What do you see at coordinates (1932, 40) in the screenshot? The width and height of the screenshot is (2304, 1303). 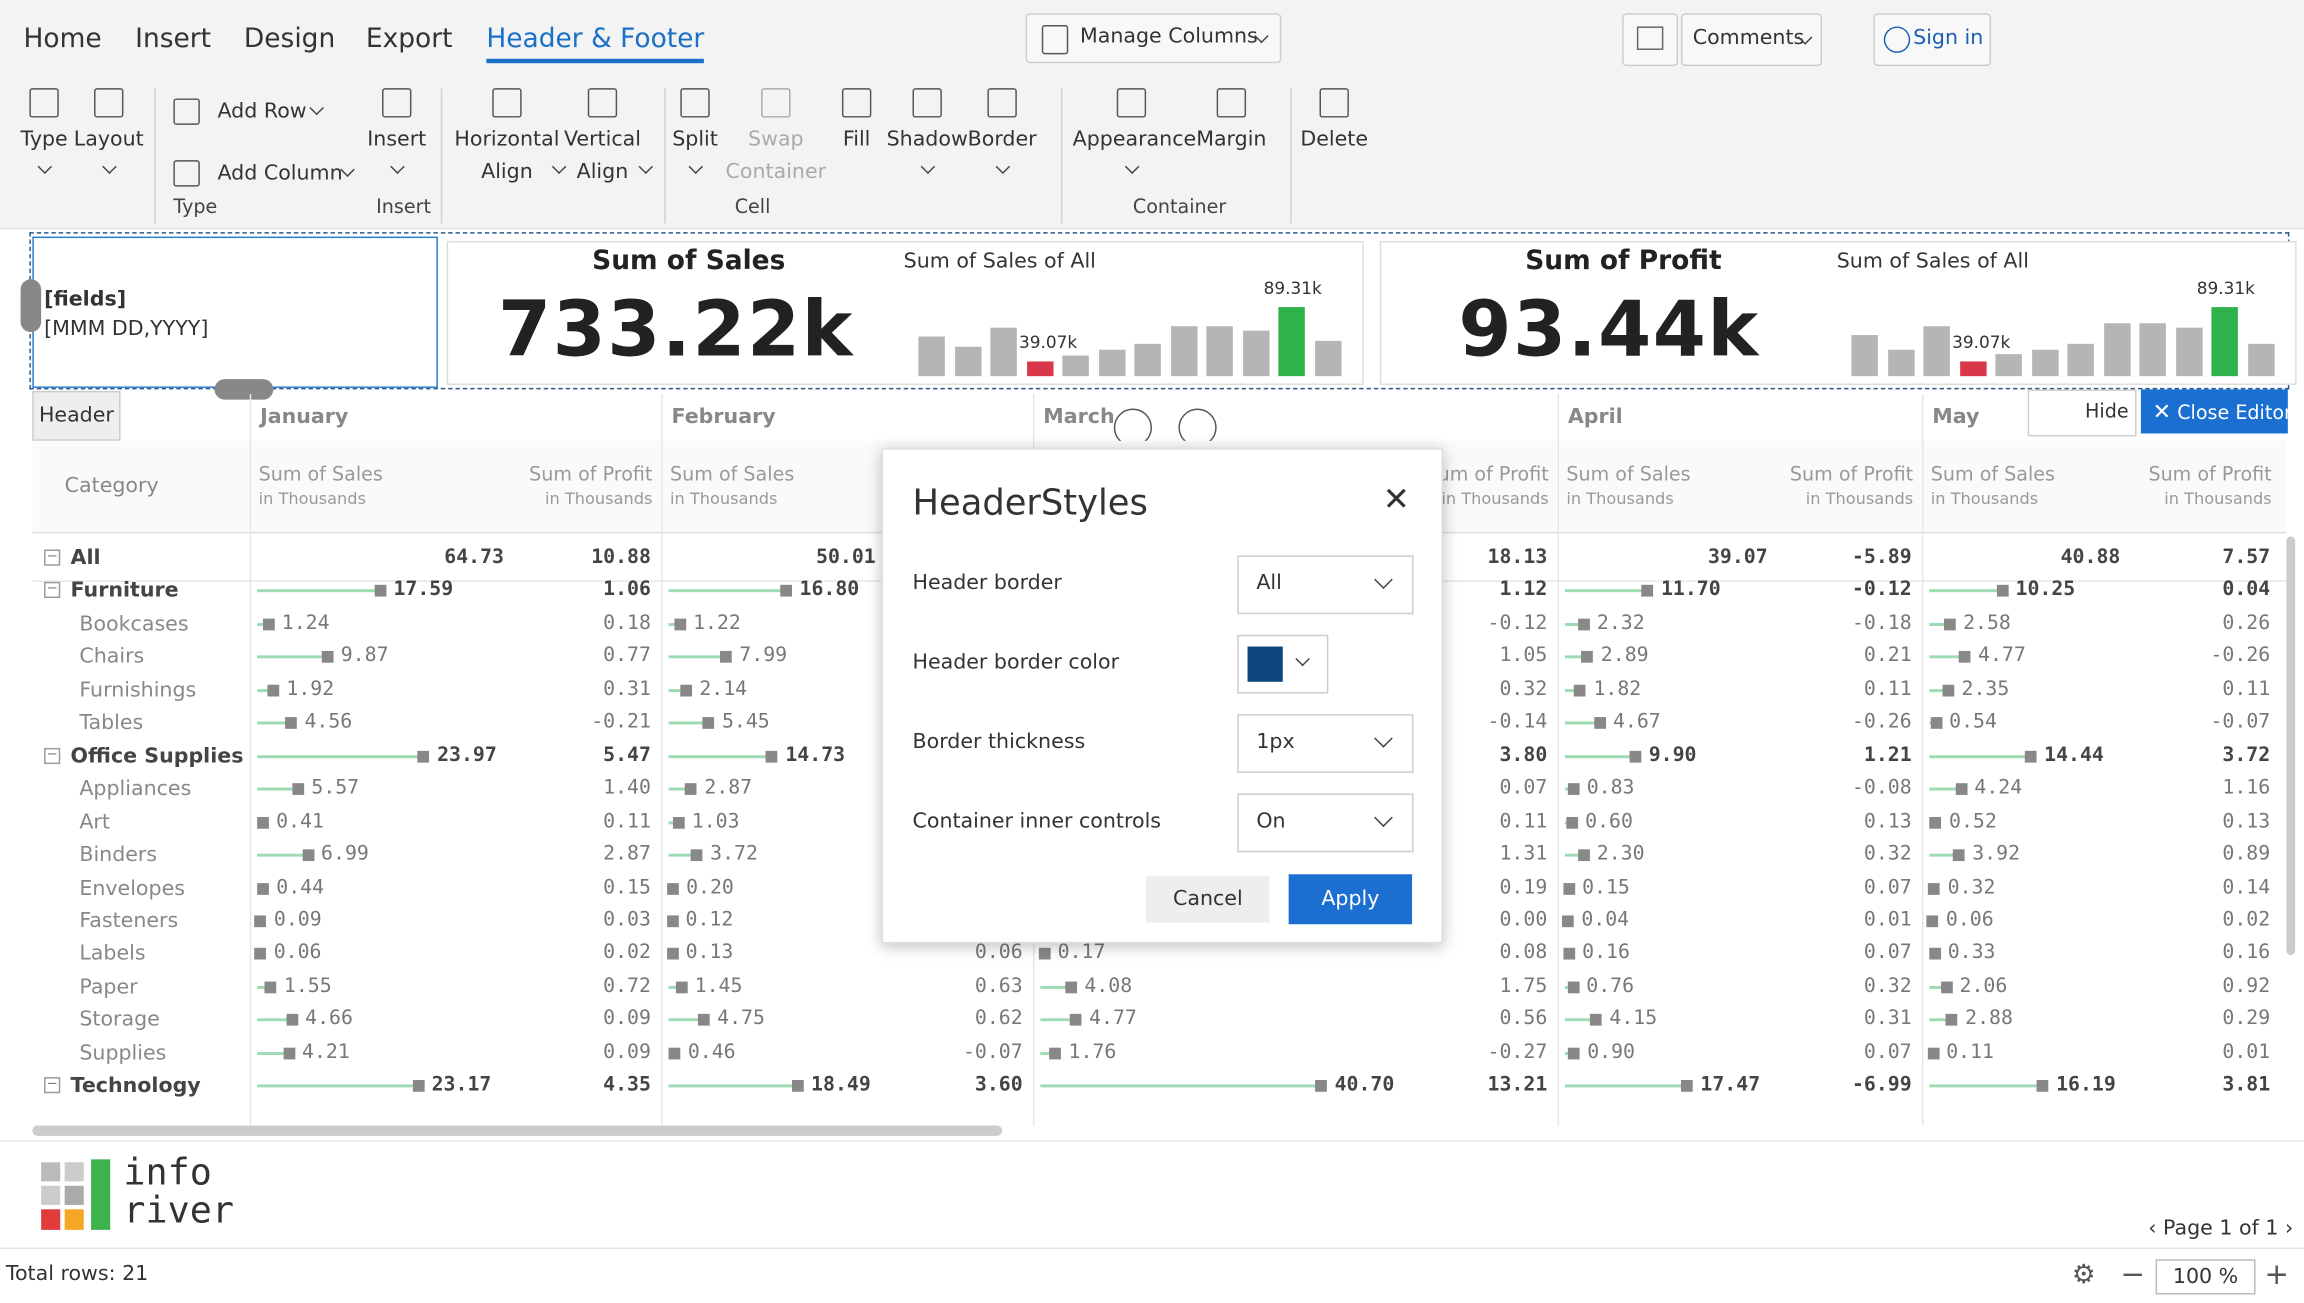 I see `sign-in-button: Sign in` at bounding box center [1932, 40].